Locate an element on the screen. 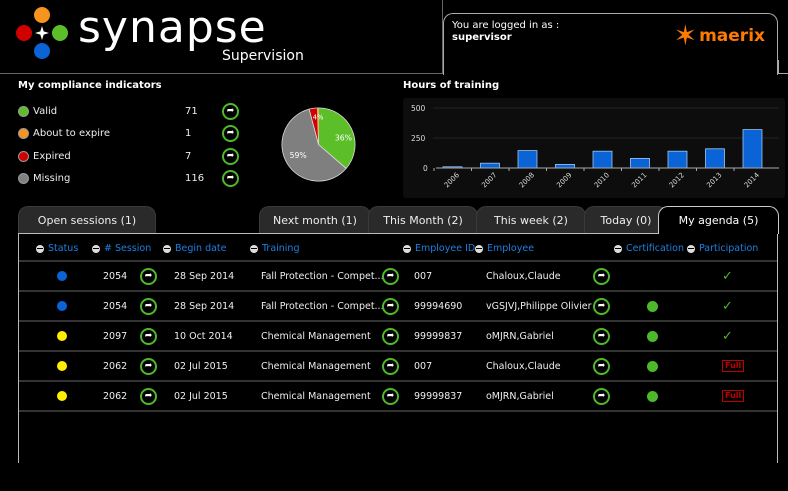 The height and width of the screenshot is (491, 788). check-icon: ✓ is located at coordinates (727, 306).